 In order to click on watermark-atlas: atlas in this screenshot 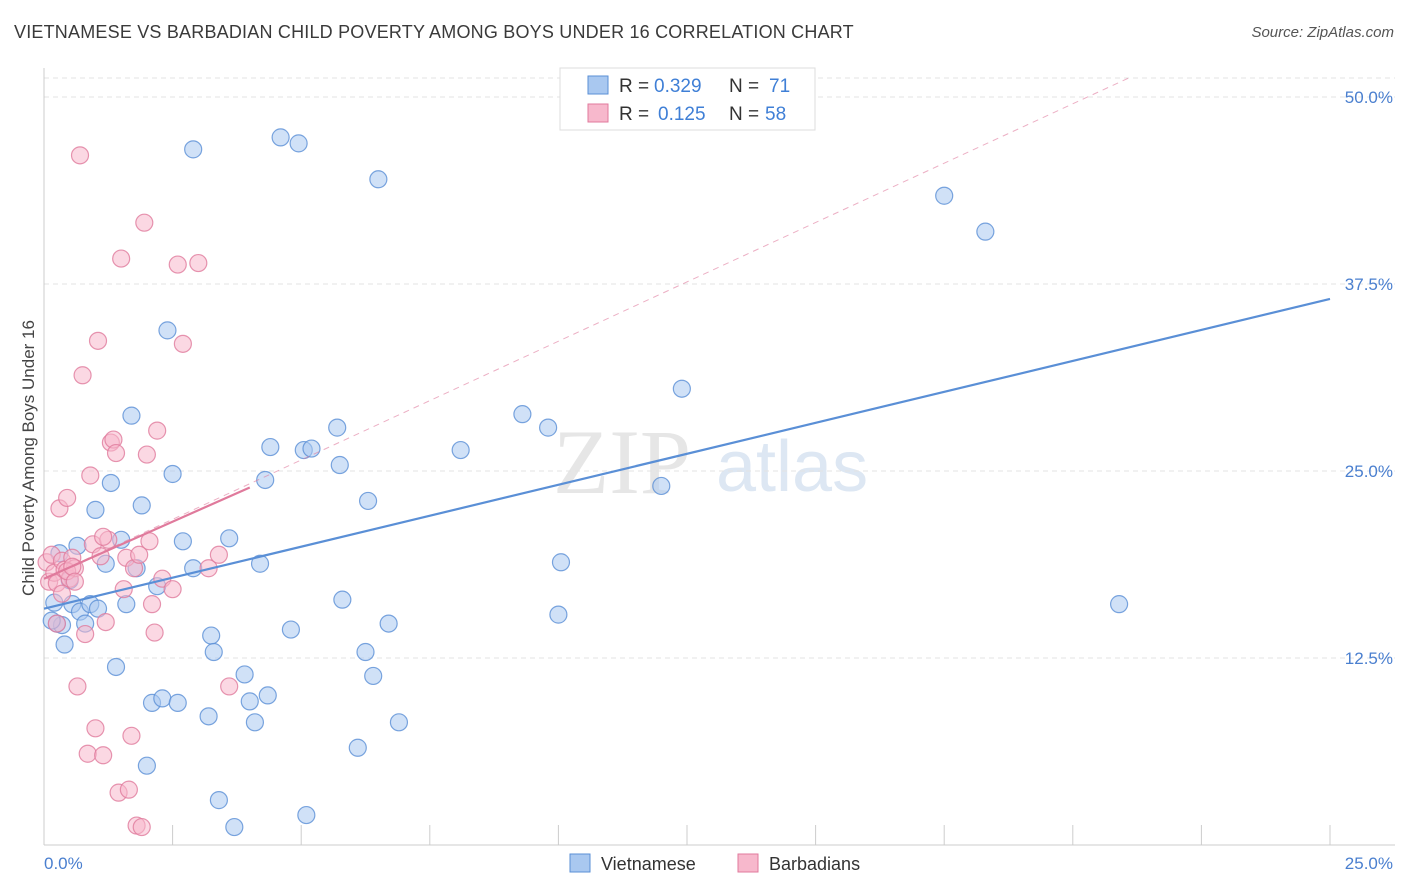, I will do `click(792, 467)`.